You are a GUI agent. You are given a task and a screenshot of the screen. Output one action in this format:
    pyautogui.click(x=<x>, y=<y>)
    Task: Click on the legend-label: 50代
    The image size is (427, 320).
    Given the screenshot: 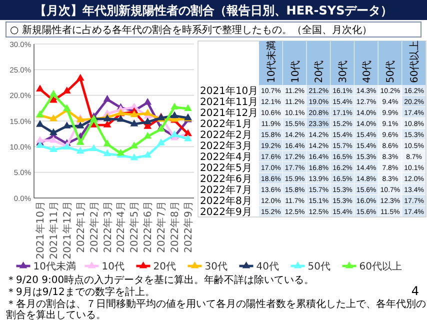 What is the action you would take?
    pyautogui.click(x=319, y=267)
    